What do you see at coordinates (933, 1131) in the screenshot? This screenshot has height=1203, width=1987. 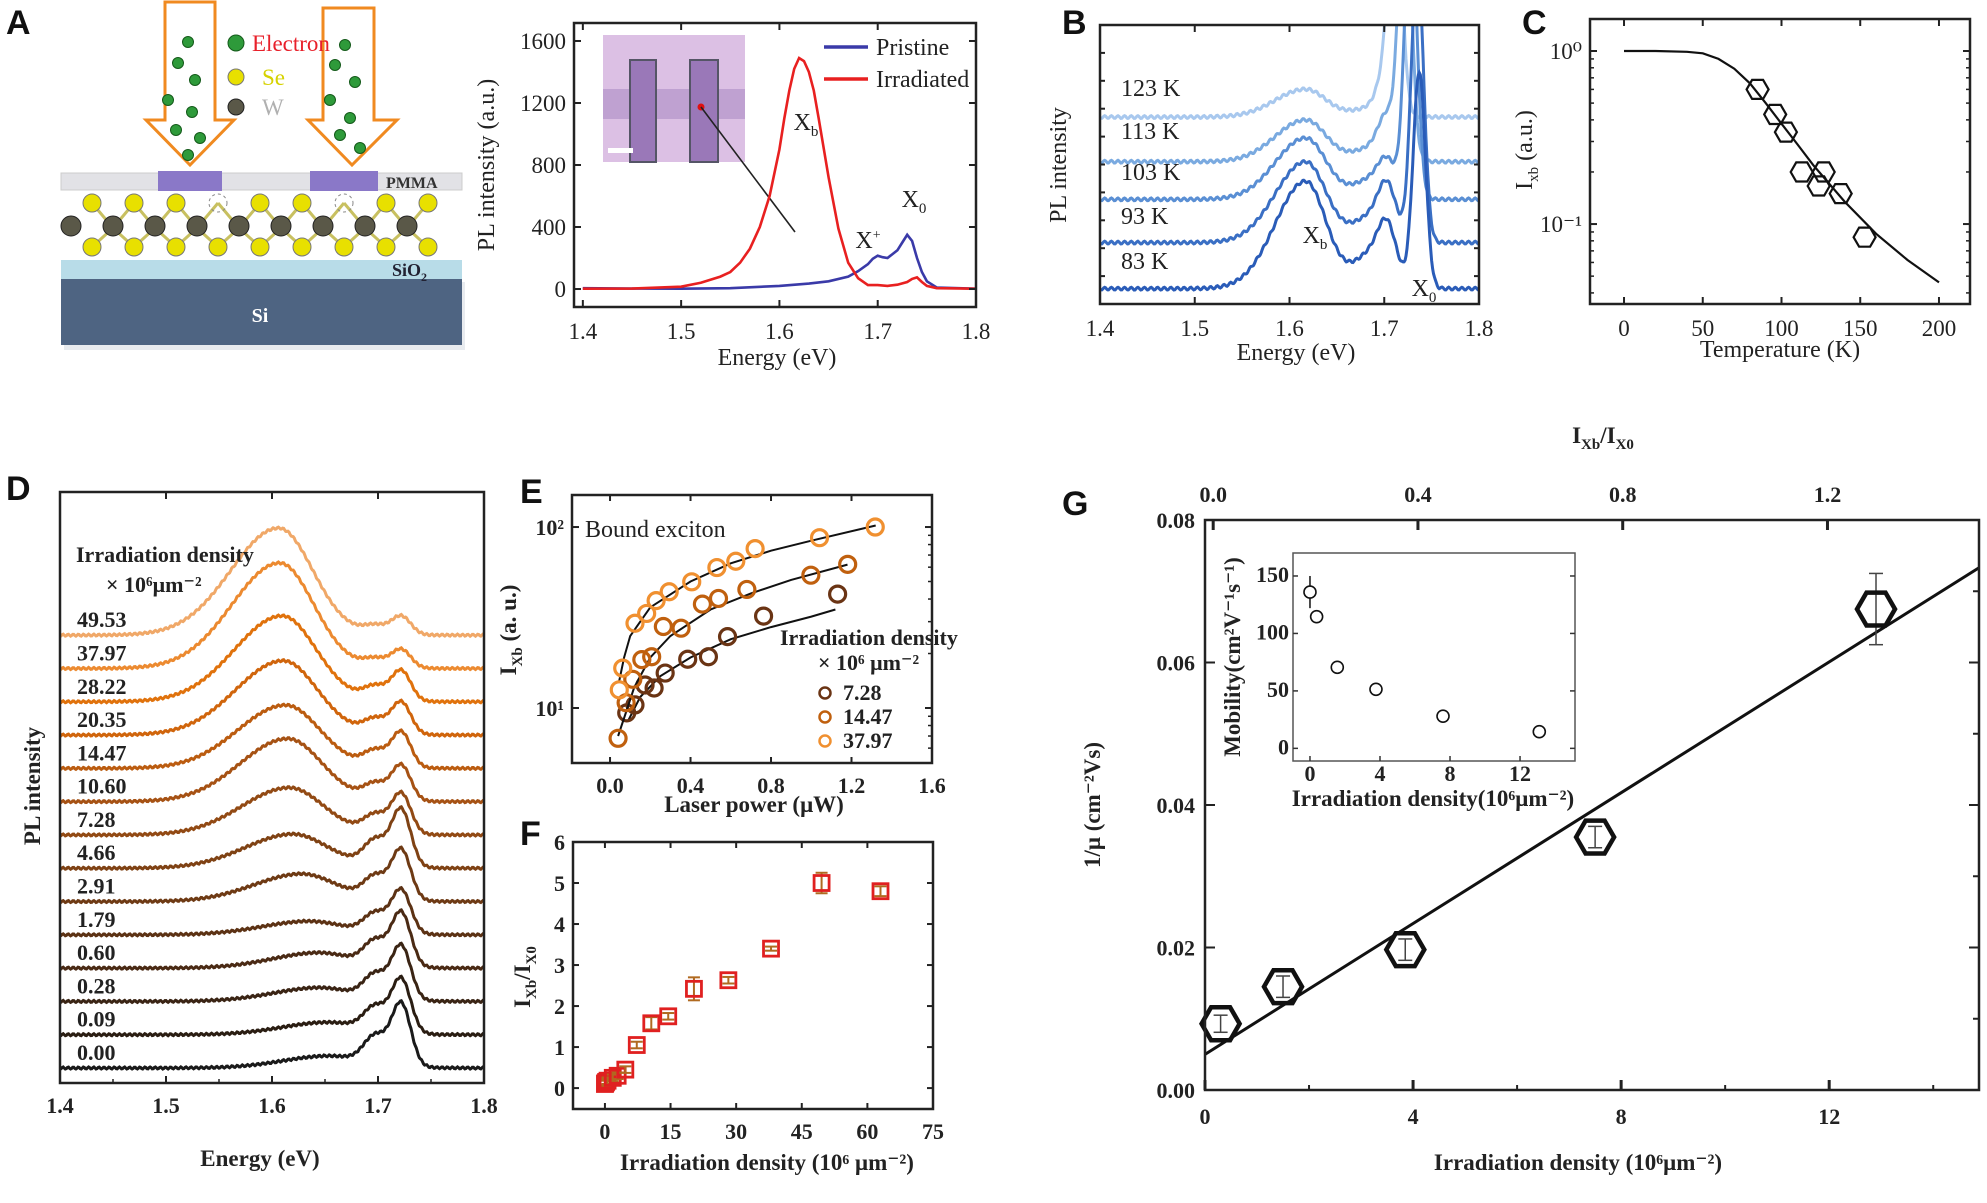 I see `x-tick-label: 75` at bounding box center [933, 1131].